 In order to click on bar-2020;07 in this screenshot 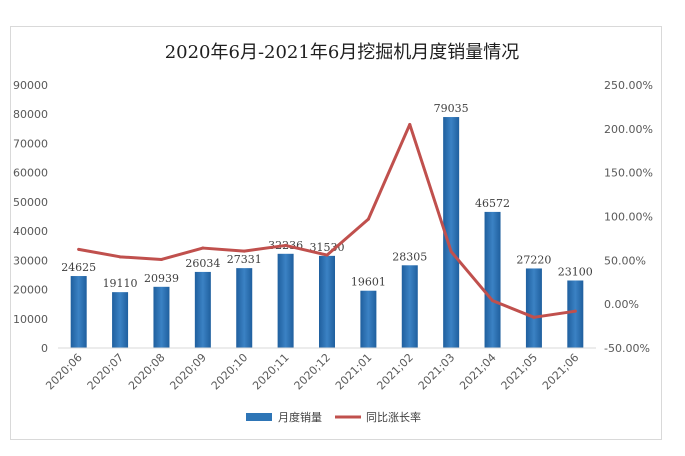, I will do `click(120, 320)`.